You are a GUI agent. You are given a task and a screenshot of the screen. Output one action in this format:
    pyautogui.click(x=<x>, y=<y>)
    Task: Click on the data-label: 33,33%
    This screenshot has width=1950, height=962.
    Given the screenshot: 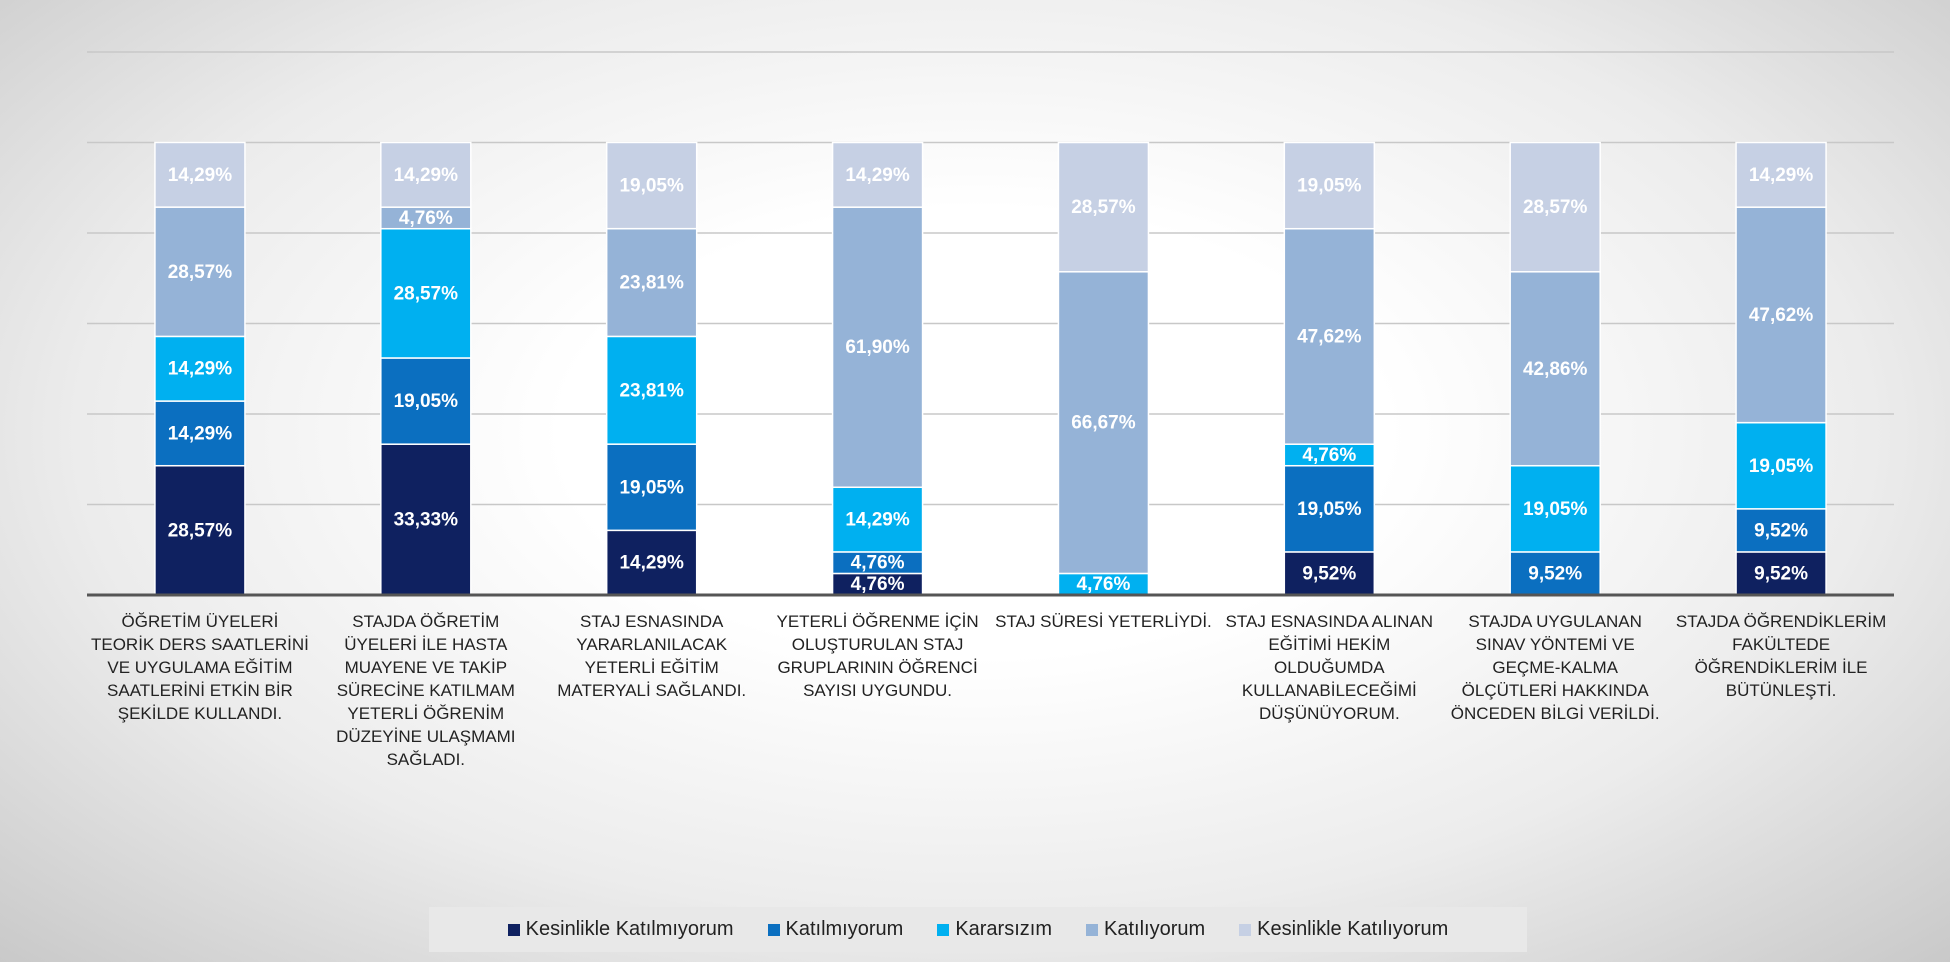 What is the action you would take?
    pyautogui.click(x=426, y=520)
    